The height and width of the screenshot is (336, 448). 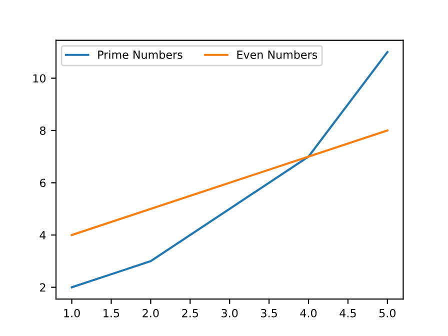 I want to click on x-tick-label: 2.5, so click(x=190, y=313).